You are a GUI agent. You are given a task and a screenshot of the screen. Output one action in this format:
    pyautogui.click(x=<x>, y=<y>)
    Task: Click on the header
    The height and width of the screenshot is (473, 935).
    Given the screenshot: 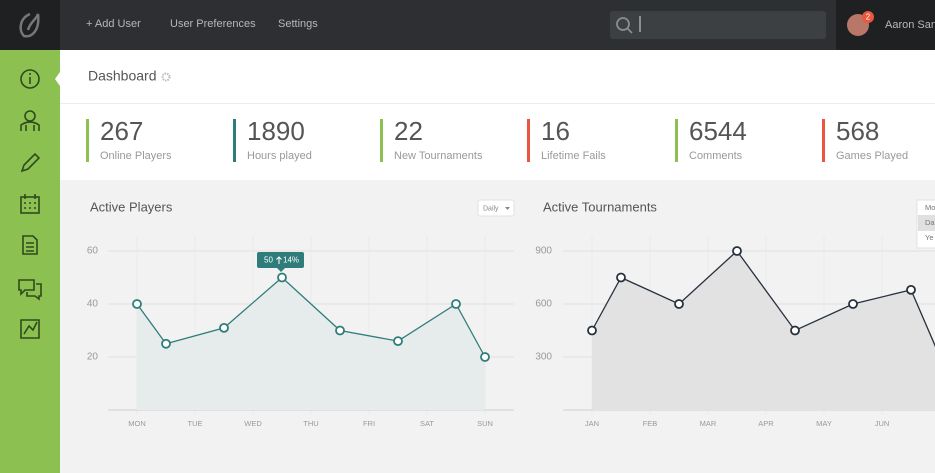 What is the action you would take?
    pyautogui.click(x=497, y=76)
    